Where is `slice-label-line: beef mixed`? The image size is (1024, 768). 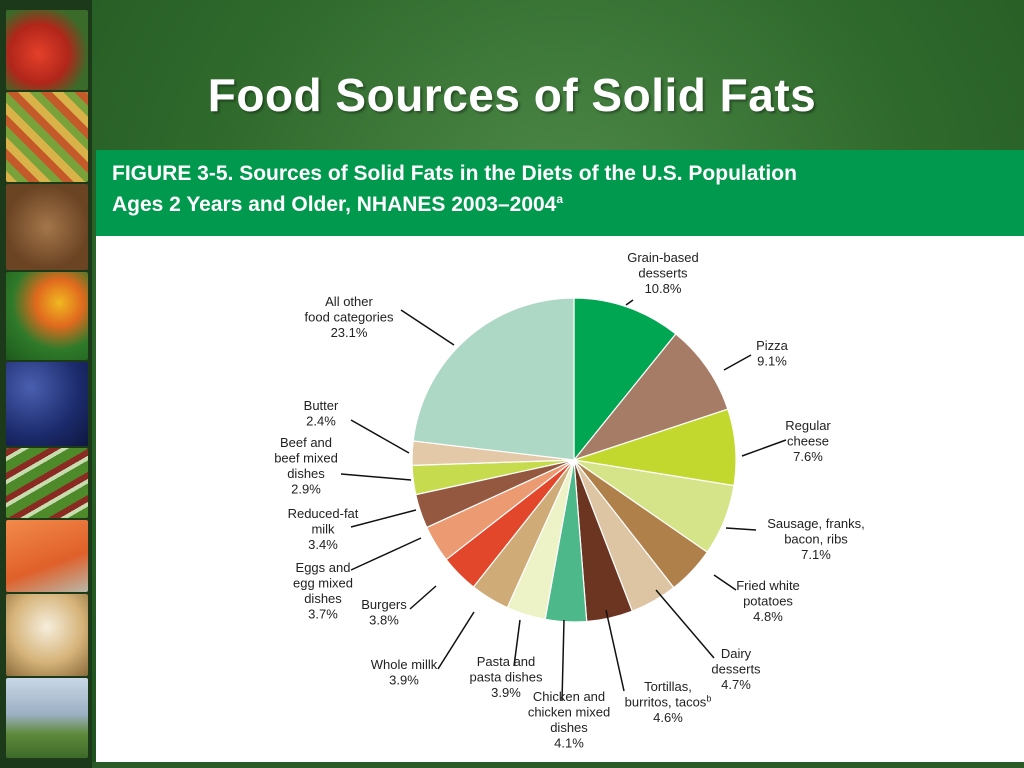 slice-label-line: beef mixed is located at coordinates (306, 458).